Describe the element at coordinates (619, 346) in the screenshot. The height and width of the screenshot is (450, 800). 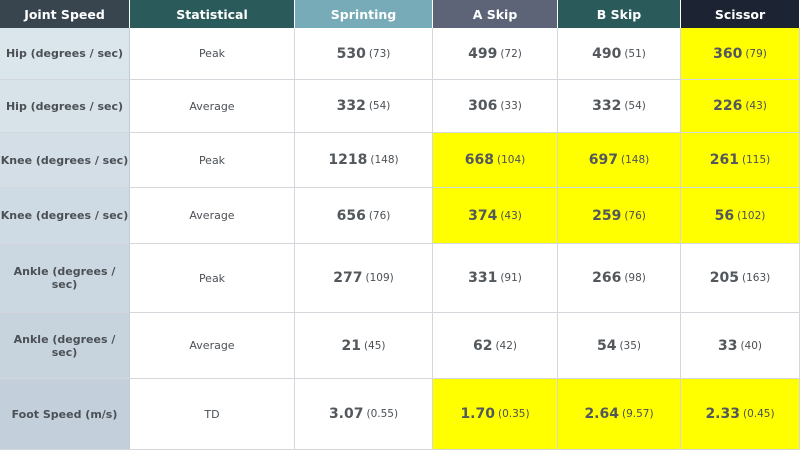
I see `value-cell: 54 (35)` at that location.